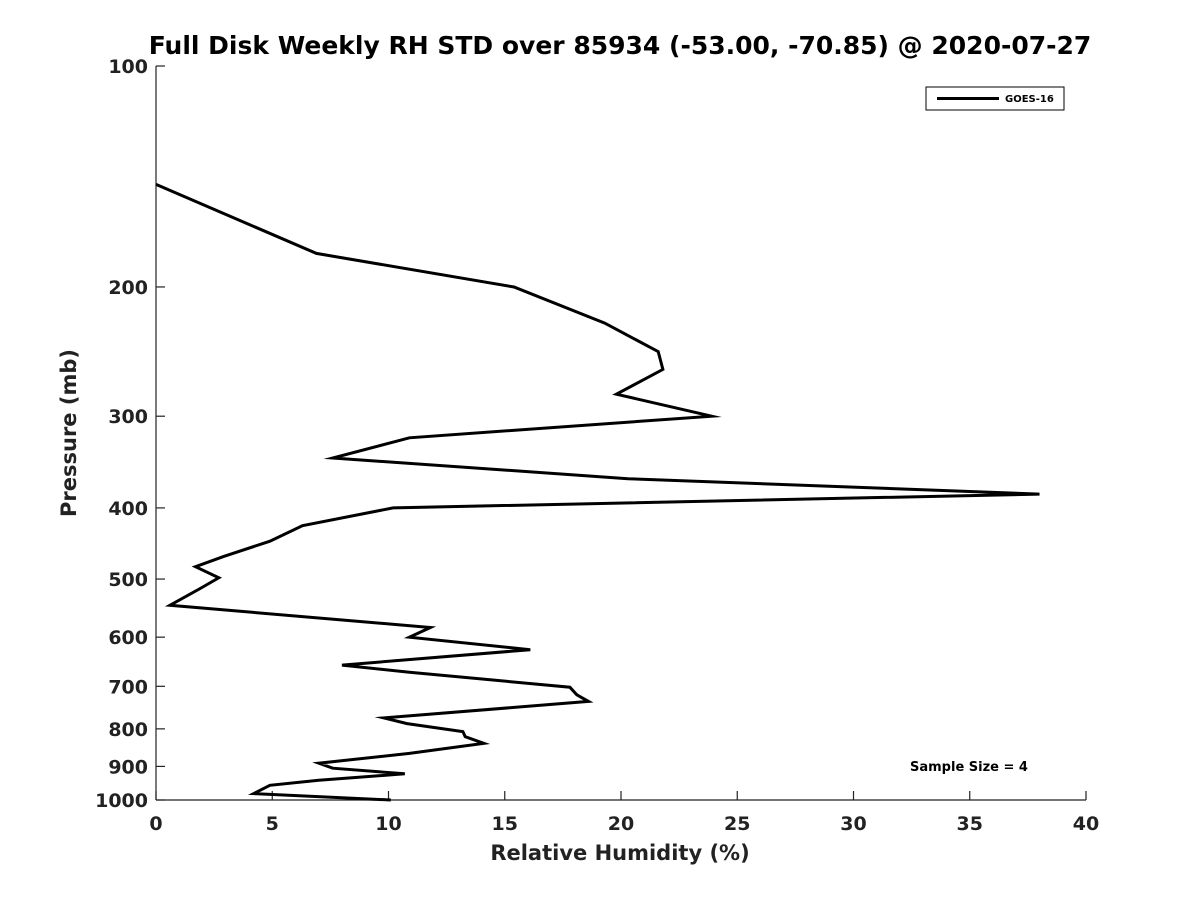 This screenshot has height=900, width=1200. I want to click on y-tick-label-600: 600, so click(128, 638).